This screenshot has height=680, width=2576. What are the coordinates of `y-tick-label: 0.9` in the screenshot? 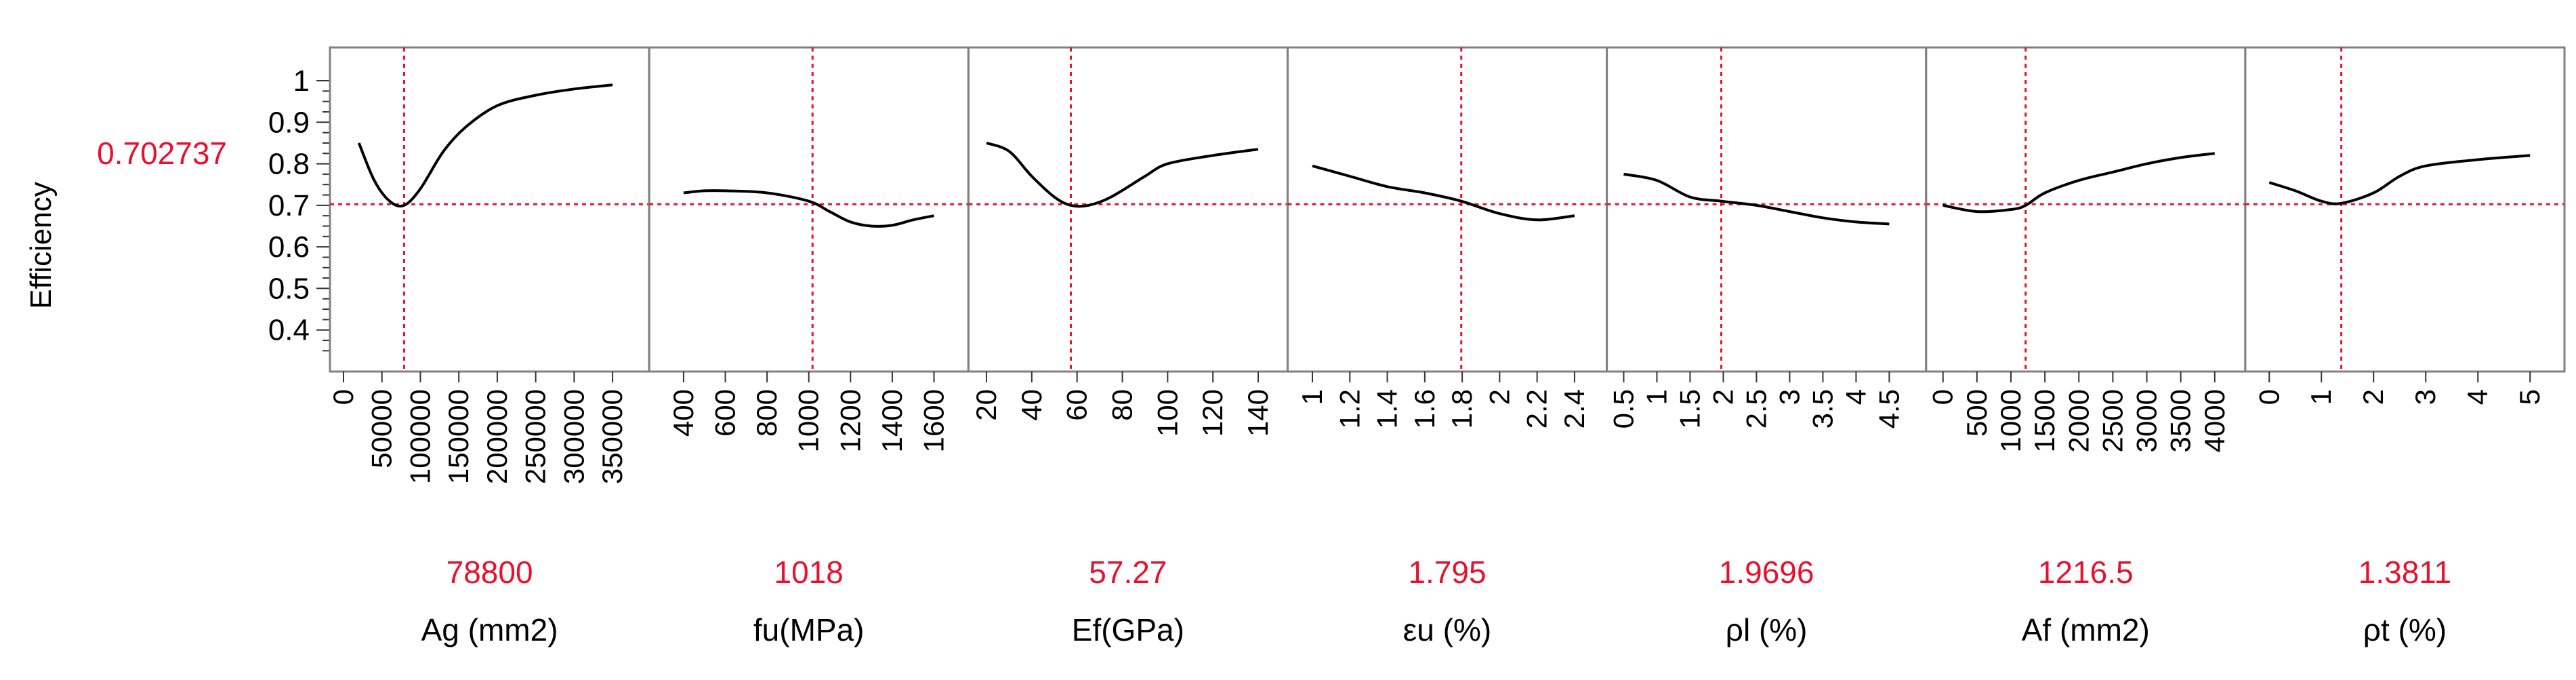 It's located at (289, 122).